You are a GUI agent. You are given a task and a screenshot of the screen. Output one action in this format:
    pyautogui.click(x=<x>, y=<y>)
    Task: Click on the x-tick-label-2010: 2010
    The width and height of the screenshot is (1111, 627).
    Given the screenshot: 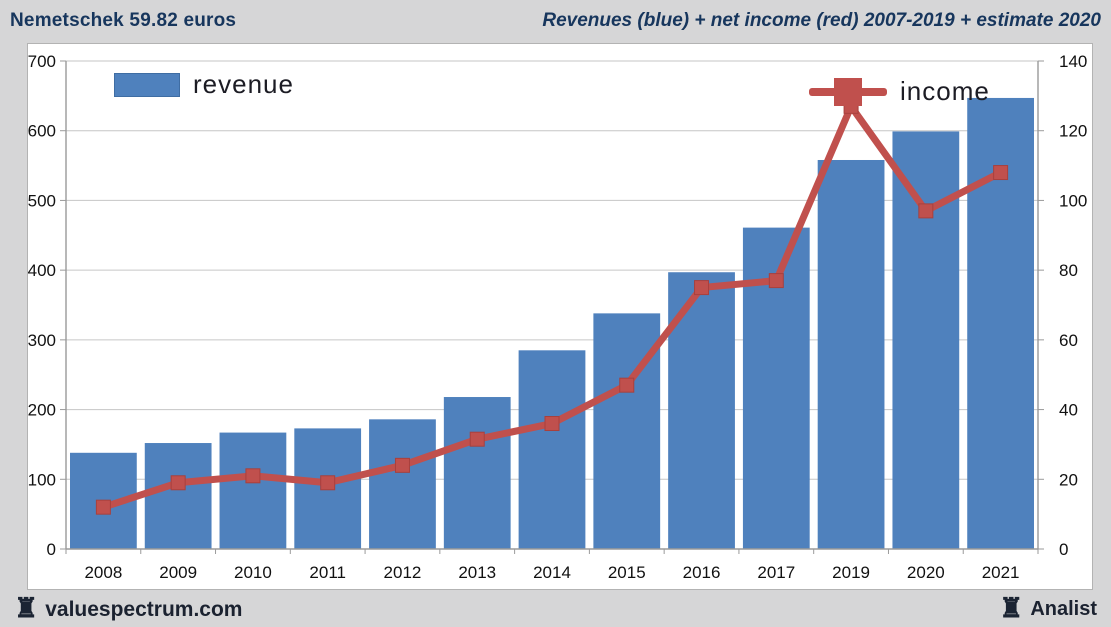 What is the action you would take?
    pyautogui.click(x=253, y=572)
    